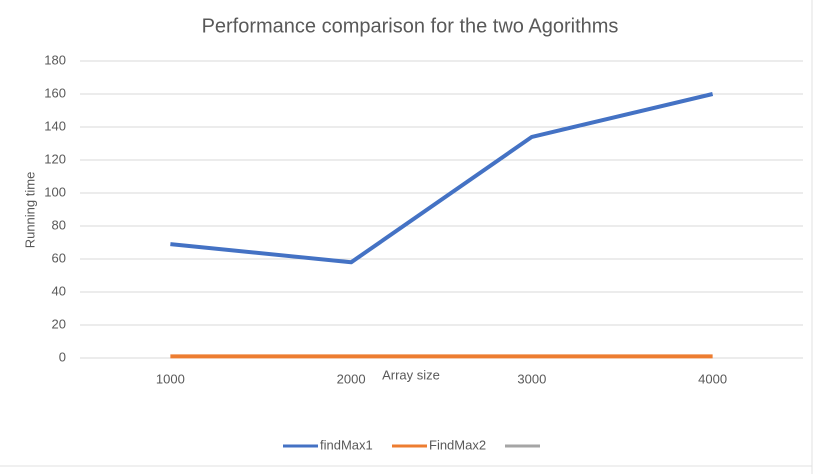 Image resolution: width=827 pixels, height=474 pixels. Describe the element at coordinates (55, 59) in the screenshot. I see `y-tick-label: 180` at that location.